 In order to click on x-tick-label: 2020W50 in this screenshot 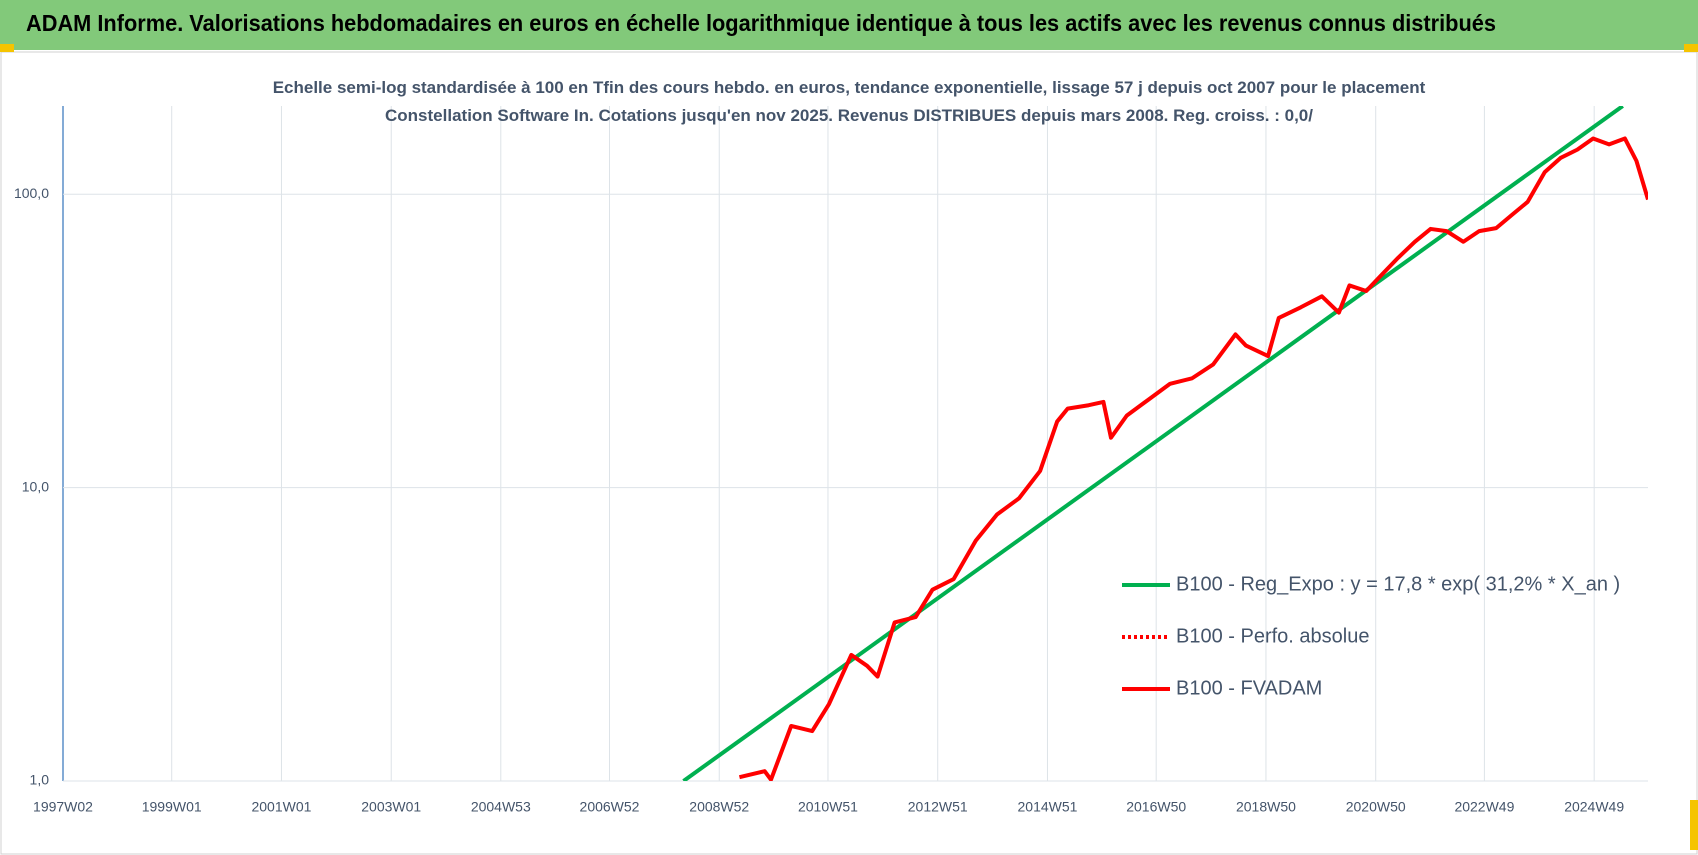, I will do `click(1376, 807)`.